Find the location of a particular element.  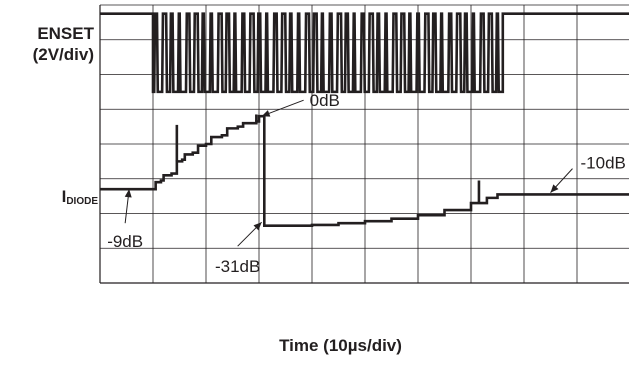

enset-channel-label: ENSET (2V/div) is located at coordinates (49, 44).